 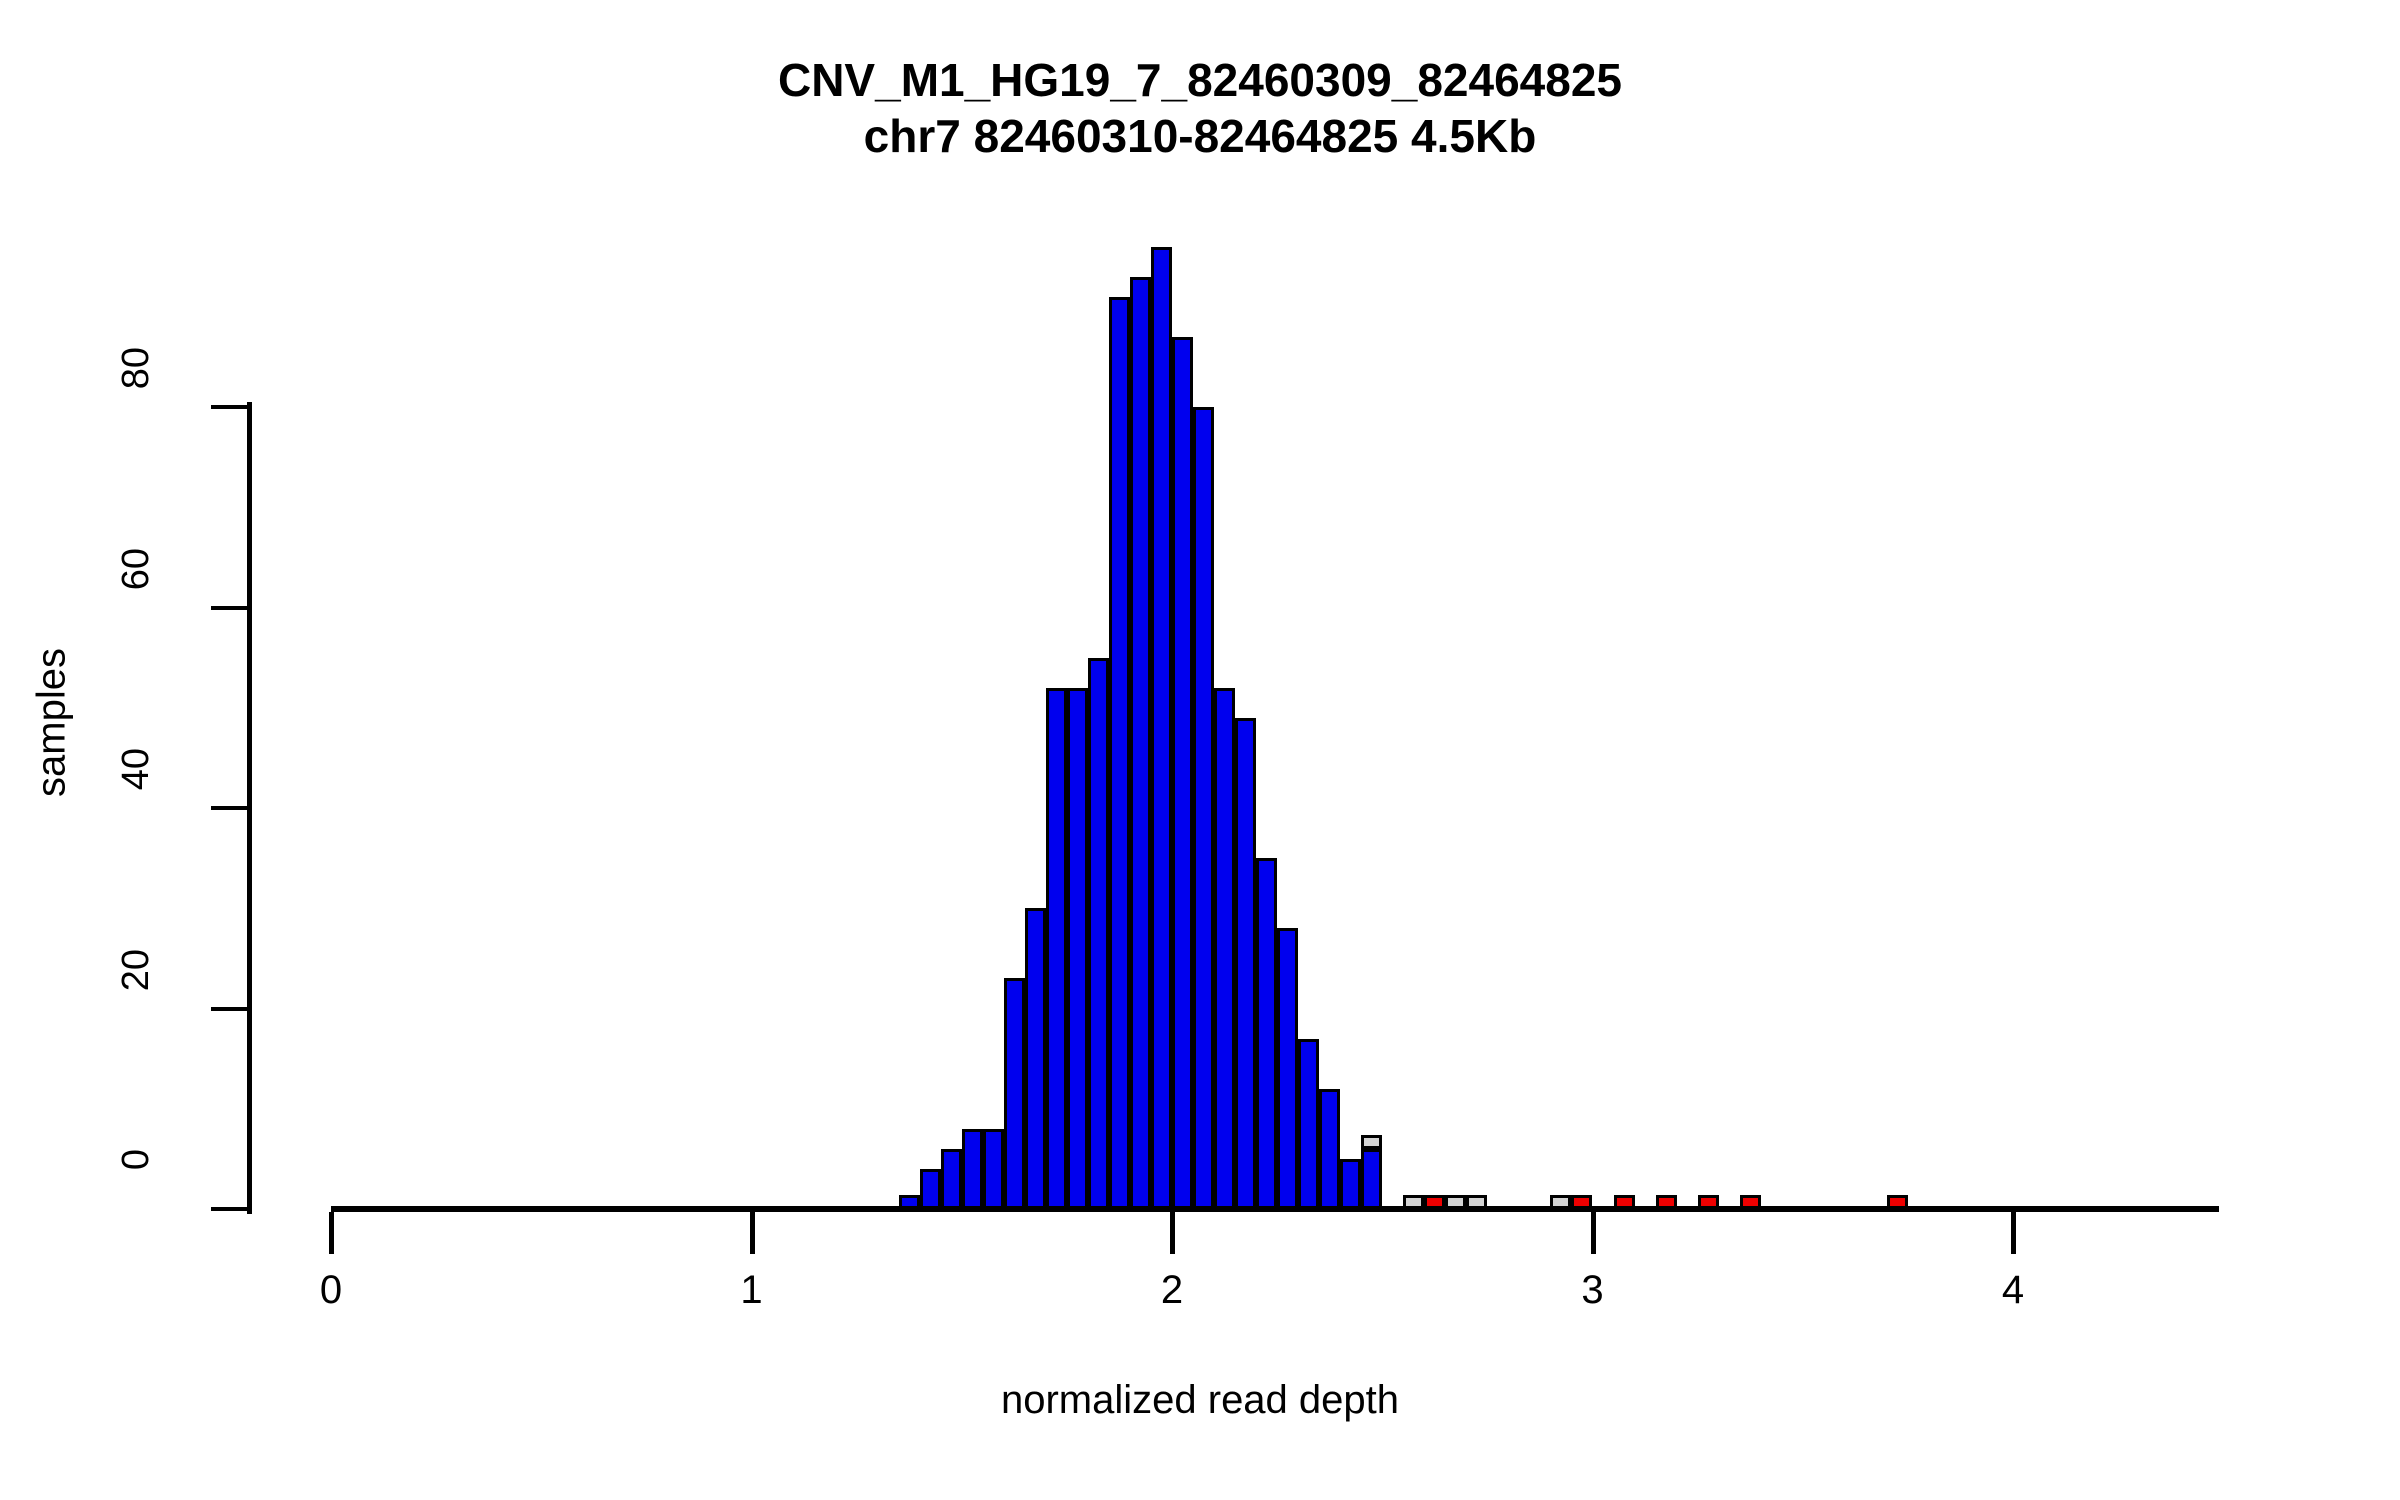 I want to click on x-axis-line, so click(x=1275, y=1209).